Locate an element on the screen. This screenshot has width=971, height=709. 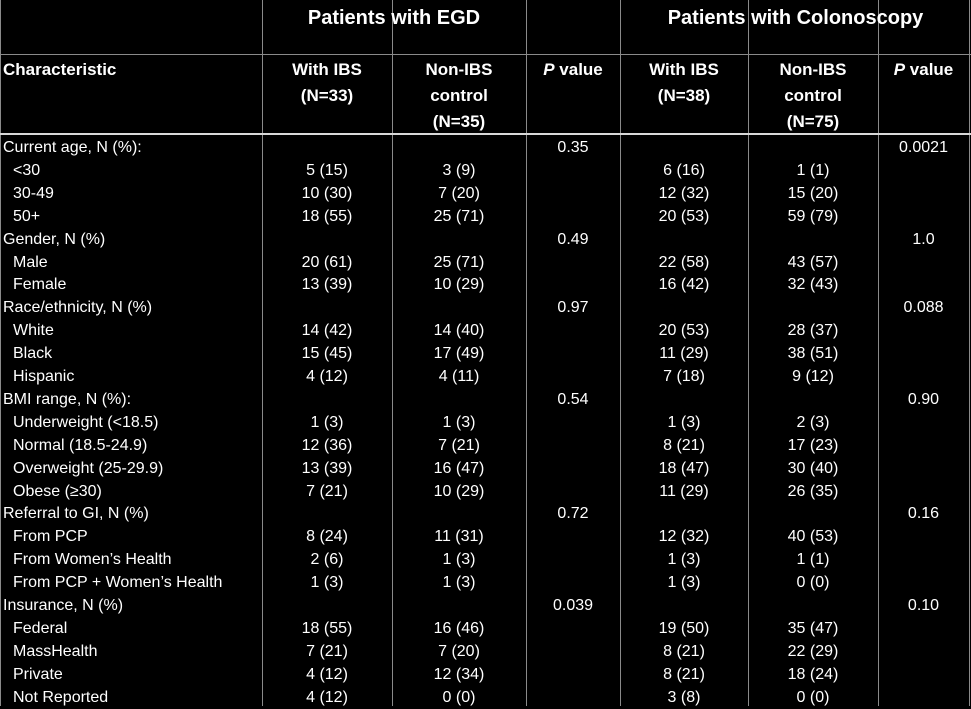
row-label: 50+ is located at coordinates (27, 216).